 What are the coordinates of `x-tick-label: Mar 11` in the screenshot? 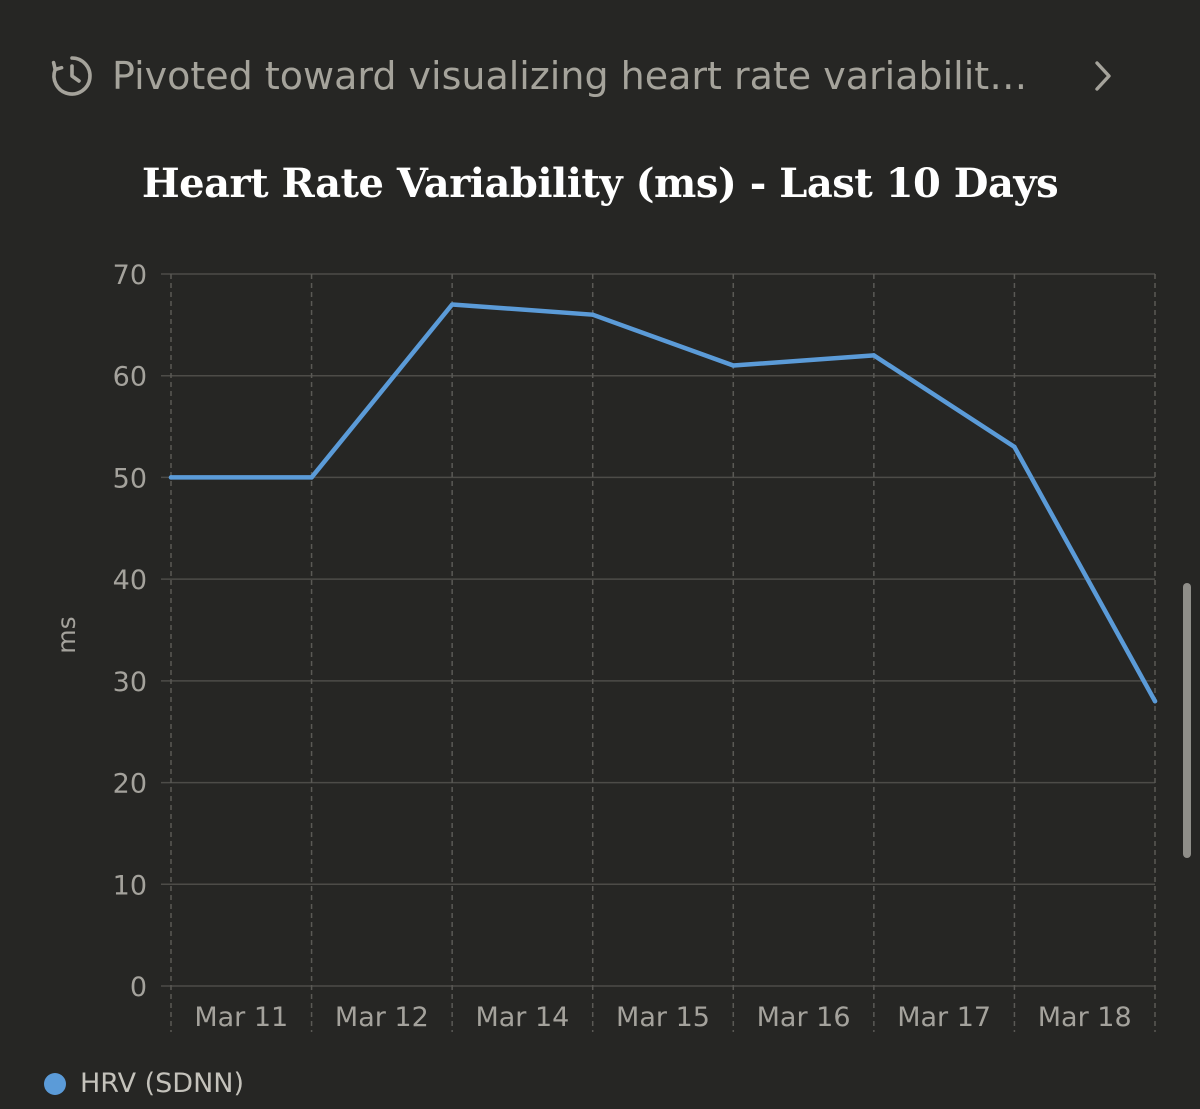 It's located at (241, 1017).